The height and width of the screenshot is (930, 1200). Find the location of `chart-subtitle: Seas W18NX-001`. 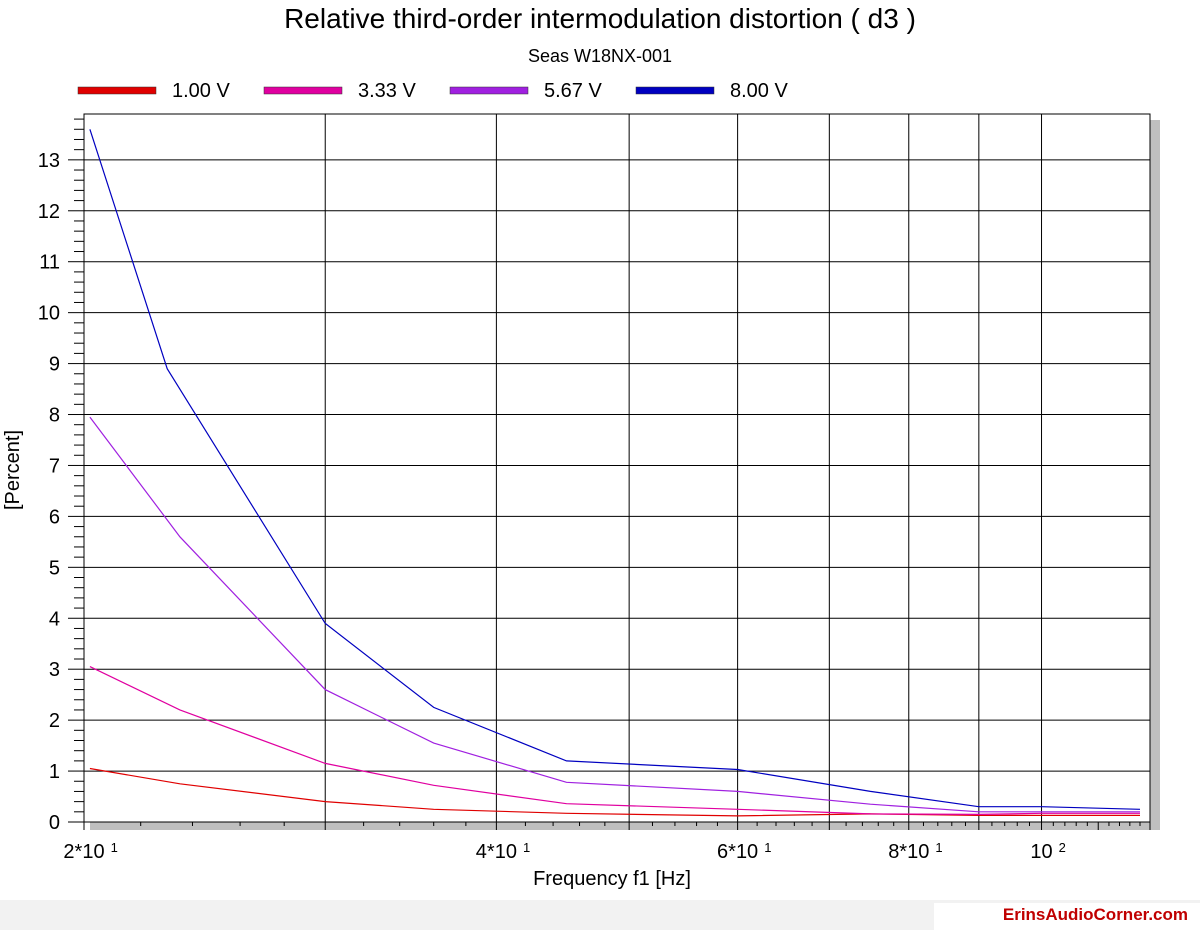

chart-subtitle: Seas W18NX-001 is located at coordinates (600, 56).